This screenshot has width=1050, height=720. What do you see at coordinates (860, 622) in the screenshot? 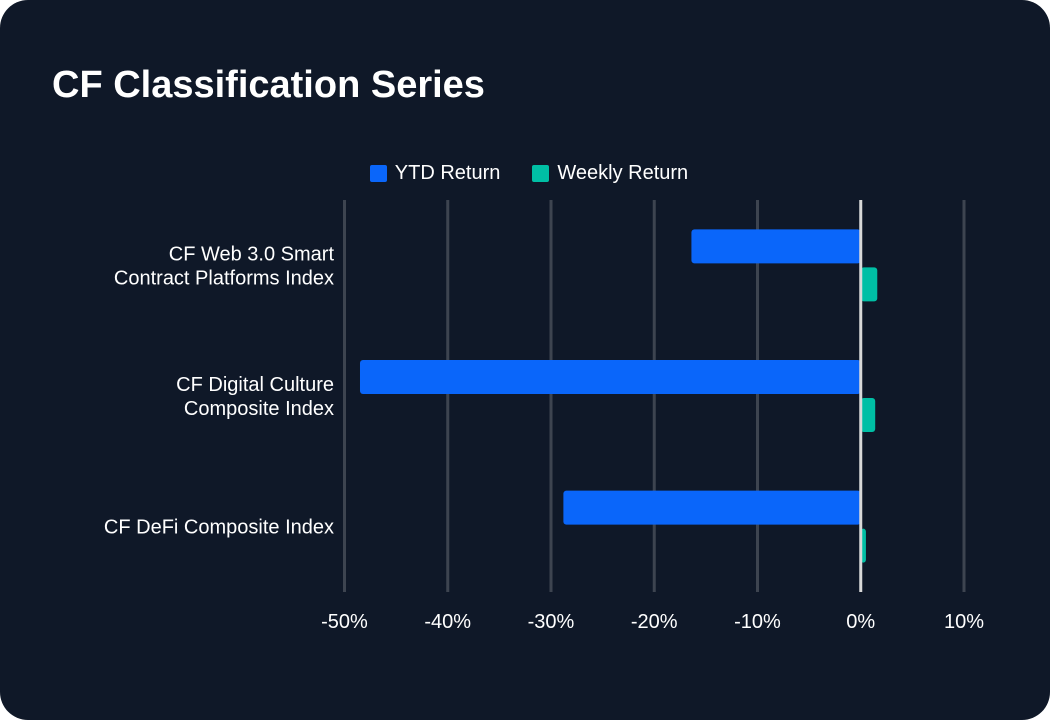
I see `x-tick-label: 0%` at bounding box center [860, 622].